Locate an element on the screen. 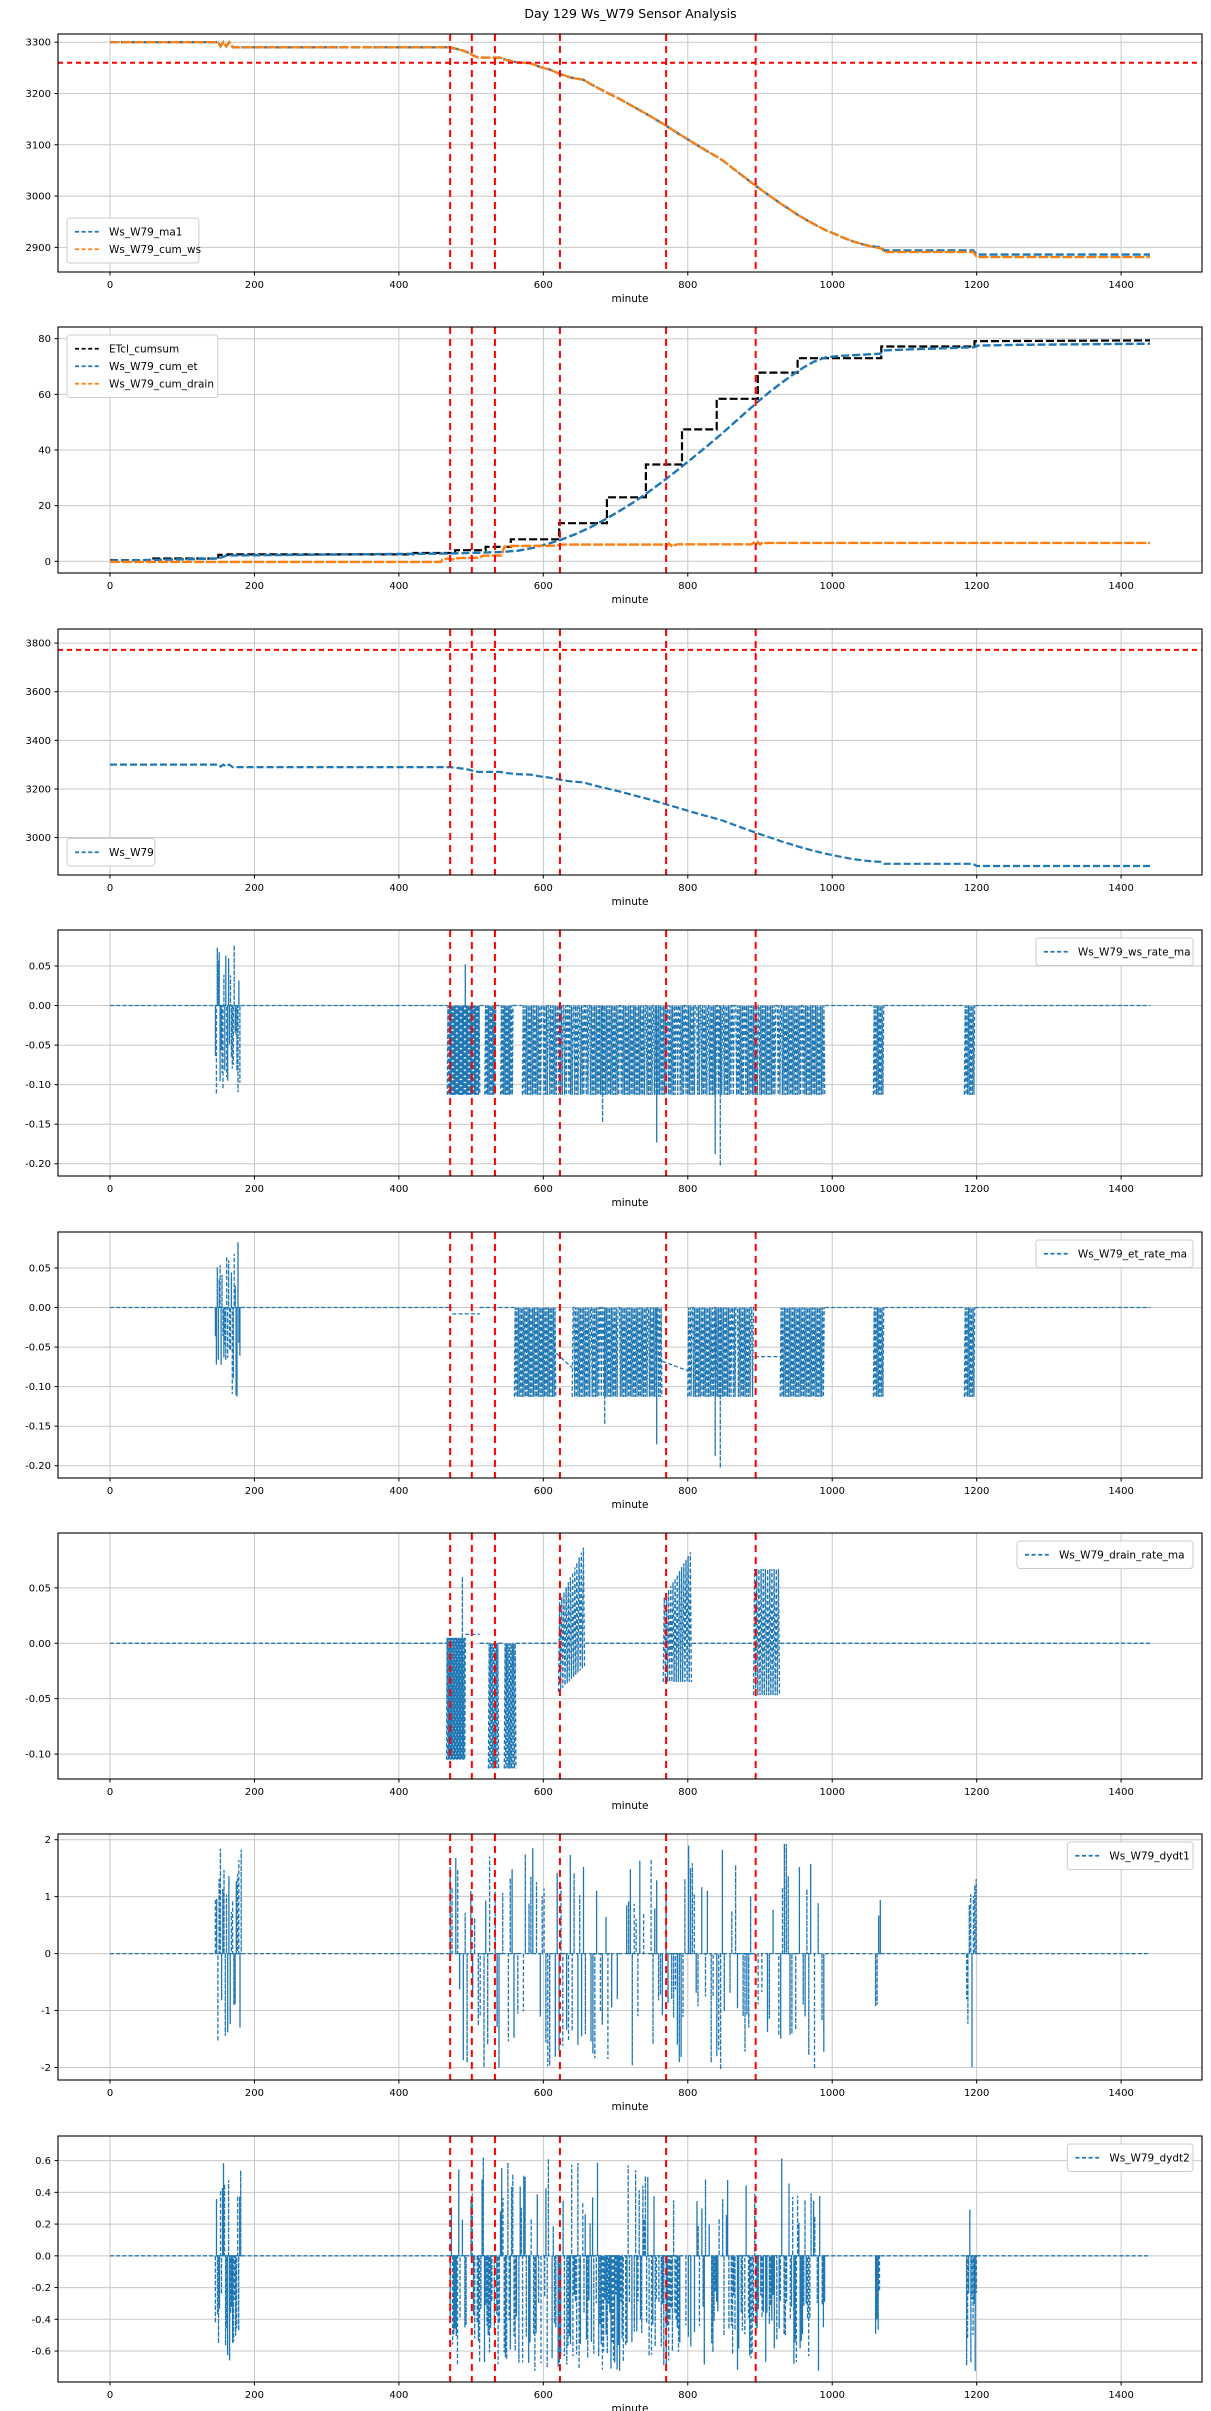 The width and height of the screenshot is (1211, 2411). y-tick-label: 1 is located at coordinates (48, 1897).